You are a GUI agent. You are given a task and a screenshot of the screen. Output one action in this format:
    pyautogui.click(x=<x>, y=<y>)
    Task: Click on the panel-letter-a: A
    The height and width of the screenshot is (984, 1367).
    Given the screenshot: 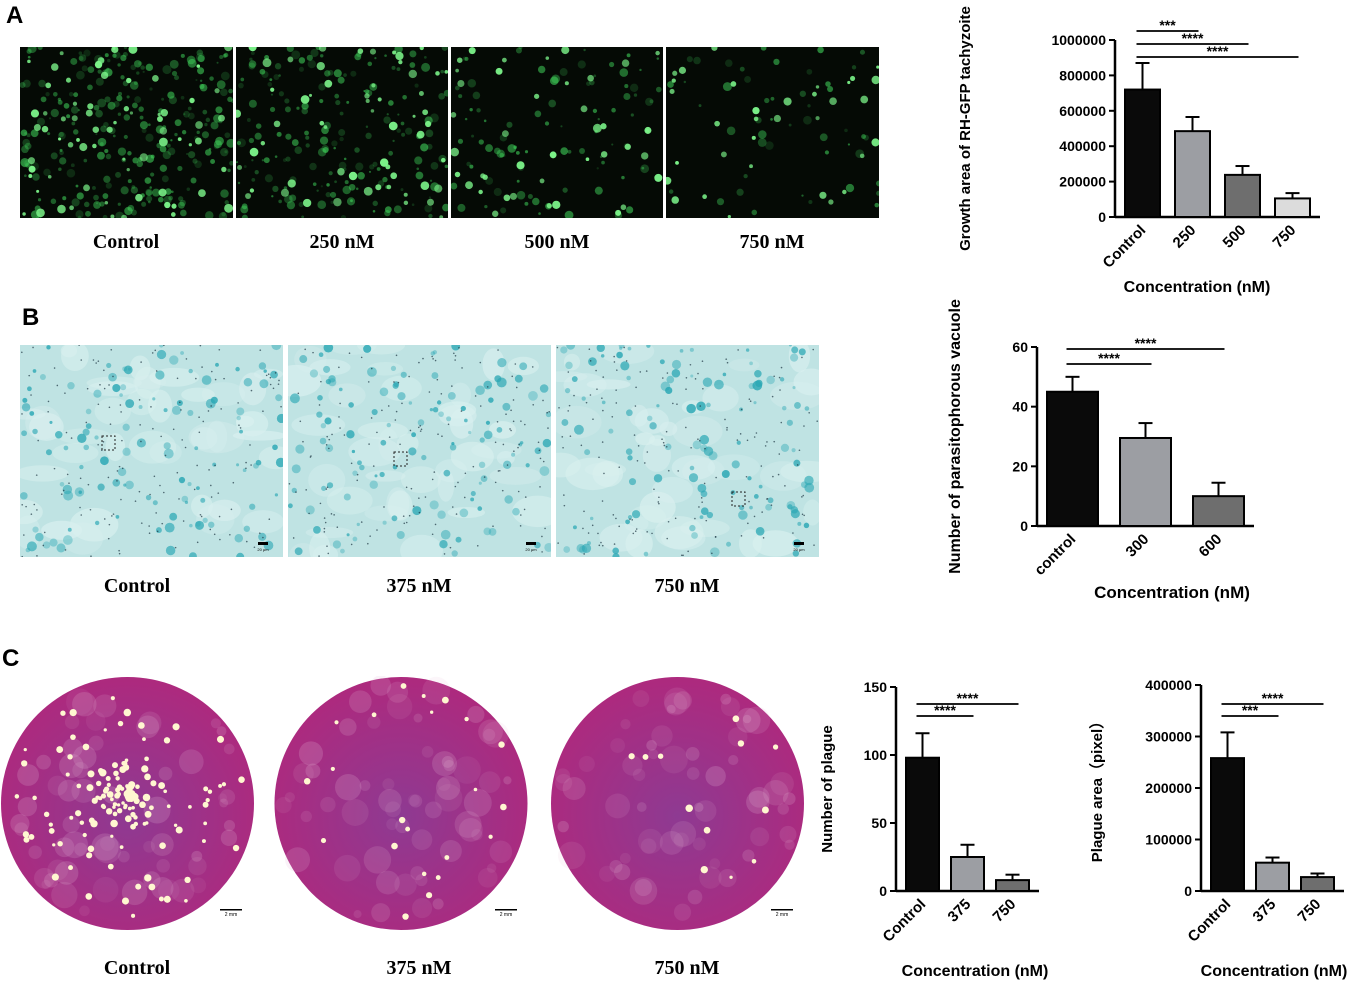 What is the action you would take?
    pyautogui.click(x=15, y=15)
    